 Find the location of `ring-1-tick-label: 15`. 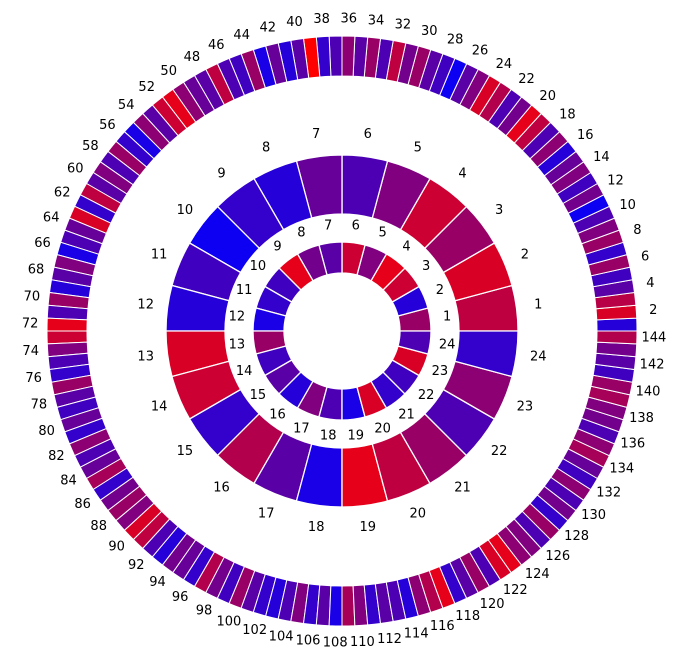

ring-1-tick-label: 15 is located at coordinates (258, 395).